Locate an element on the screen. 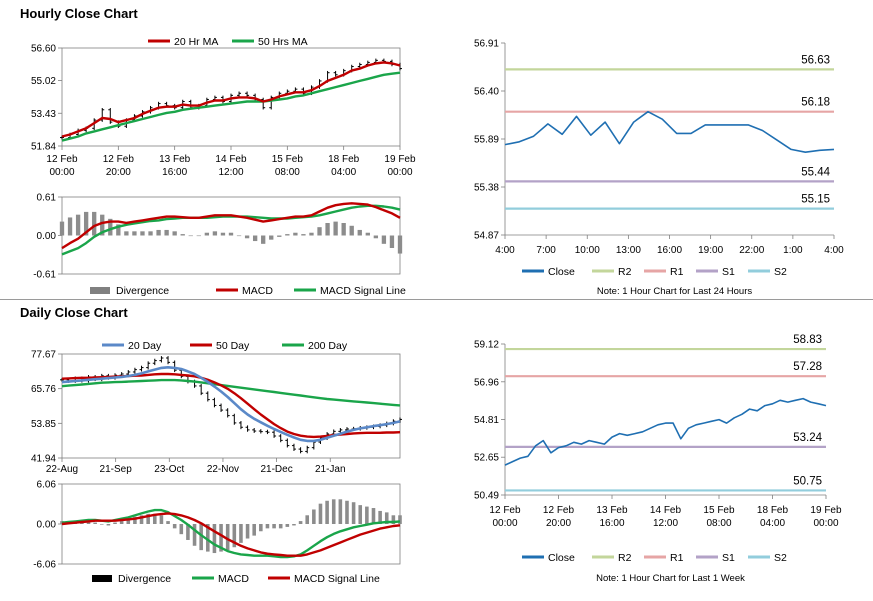 The image size is (873, 601). y-tick-label: 53.43 is located at coordinates (43, 114).